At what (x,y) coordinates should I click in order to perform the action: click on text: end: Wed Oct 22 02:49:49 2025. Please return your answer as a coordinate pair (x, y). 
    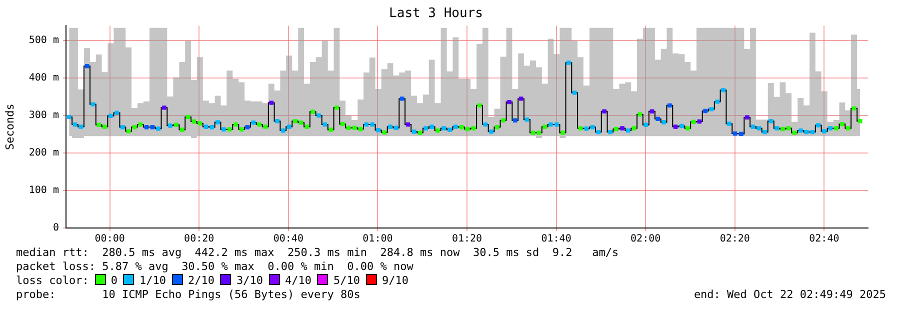
    Looking at the image, I should click on (790, 295).